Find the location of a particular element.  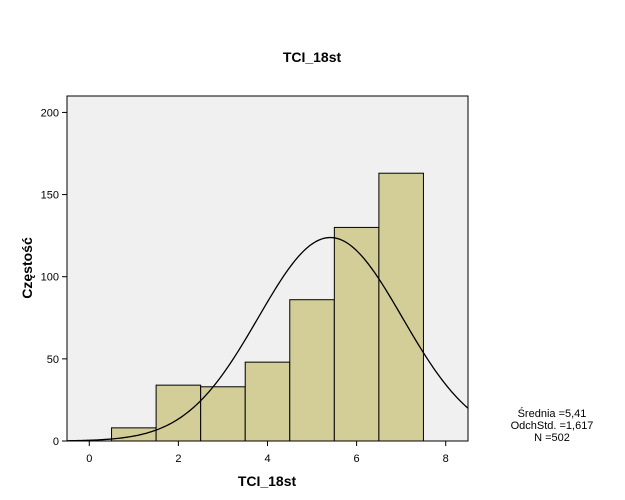

x-tick-label-6: 6 is located at coordinates (357, 459).